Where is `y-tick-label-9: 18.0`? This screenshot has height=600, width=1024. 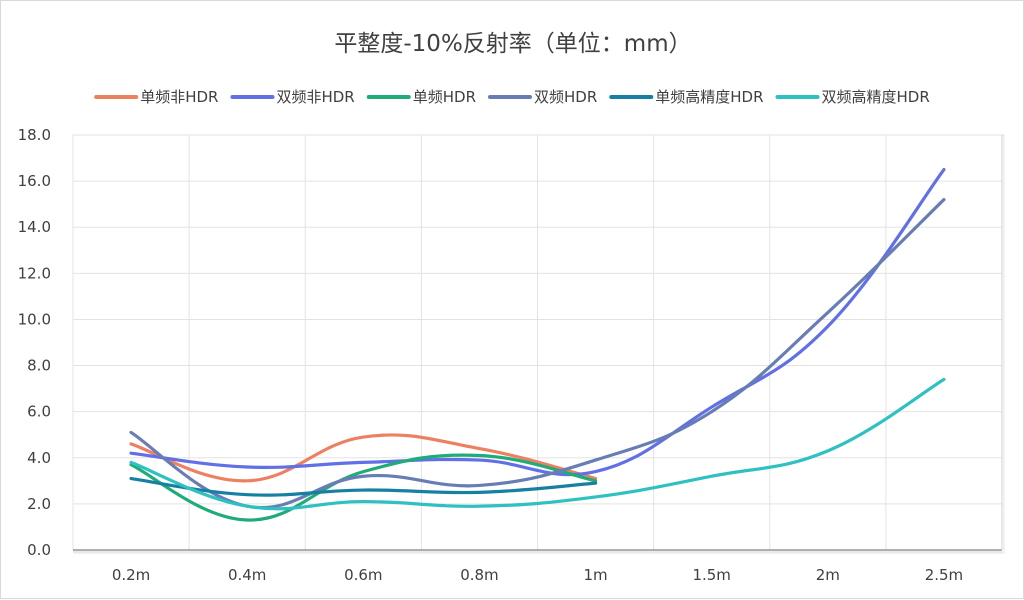
y-tick-label-9: 18.0 is located at coordinates (34, 135).